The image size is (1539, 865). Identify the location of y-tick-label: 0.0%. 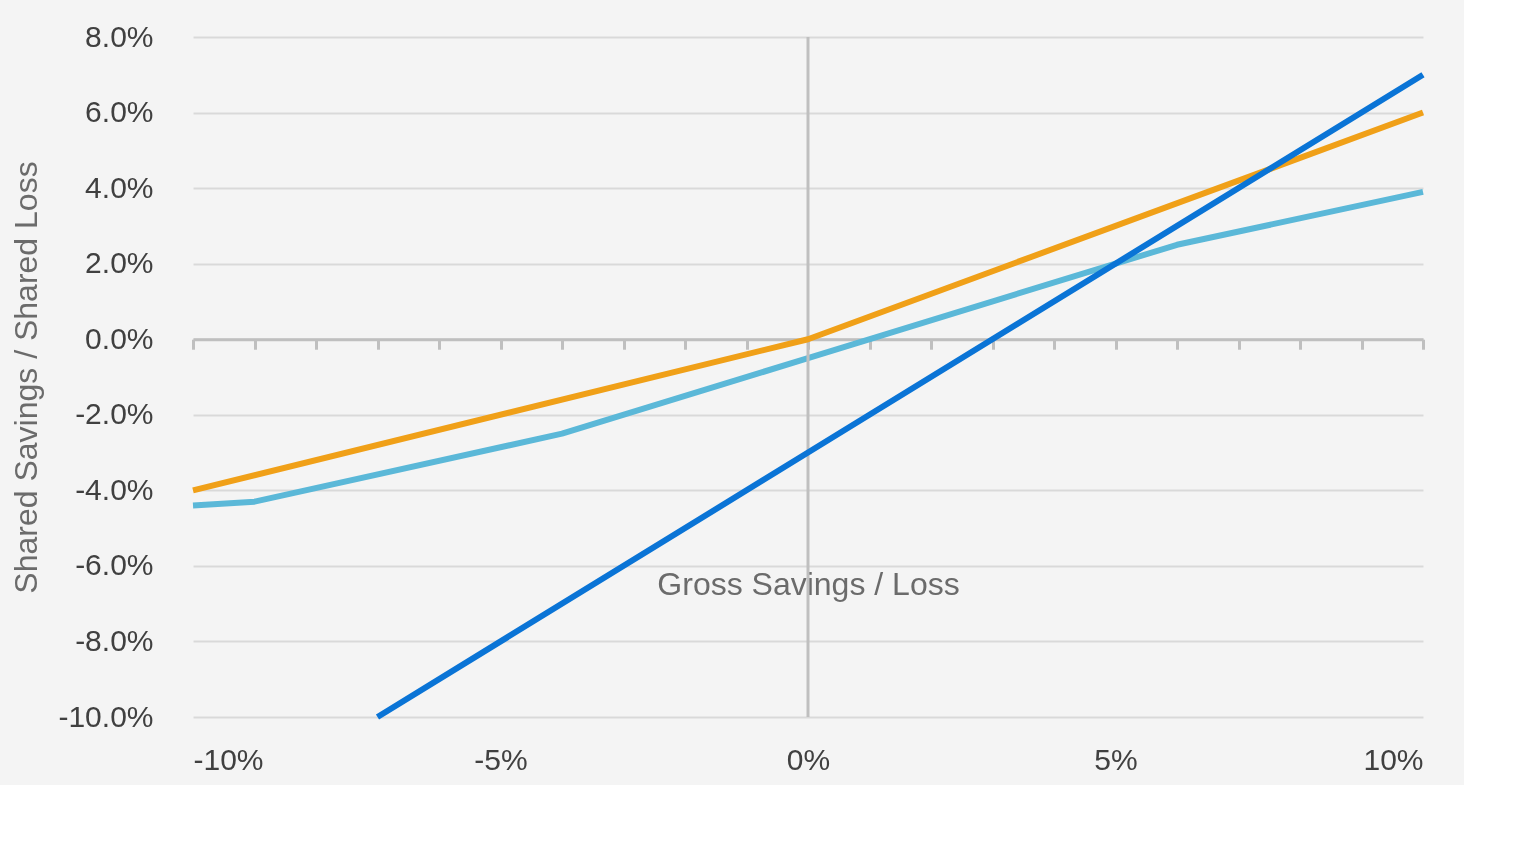
(119, 338).